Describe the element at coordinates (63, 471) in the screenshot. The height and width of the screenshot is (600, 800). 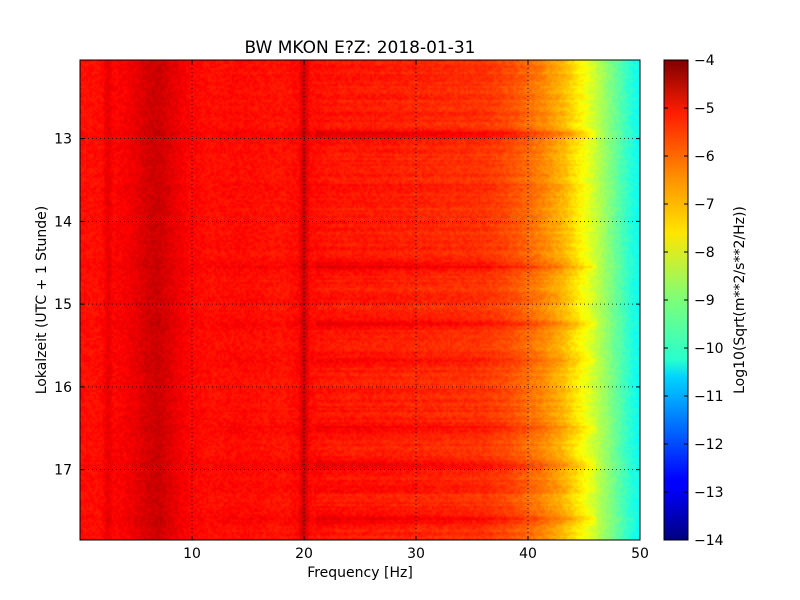
I see `y-tick-label: 17` at that location.